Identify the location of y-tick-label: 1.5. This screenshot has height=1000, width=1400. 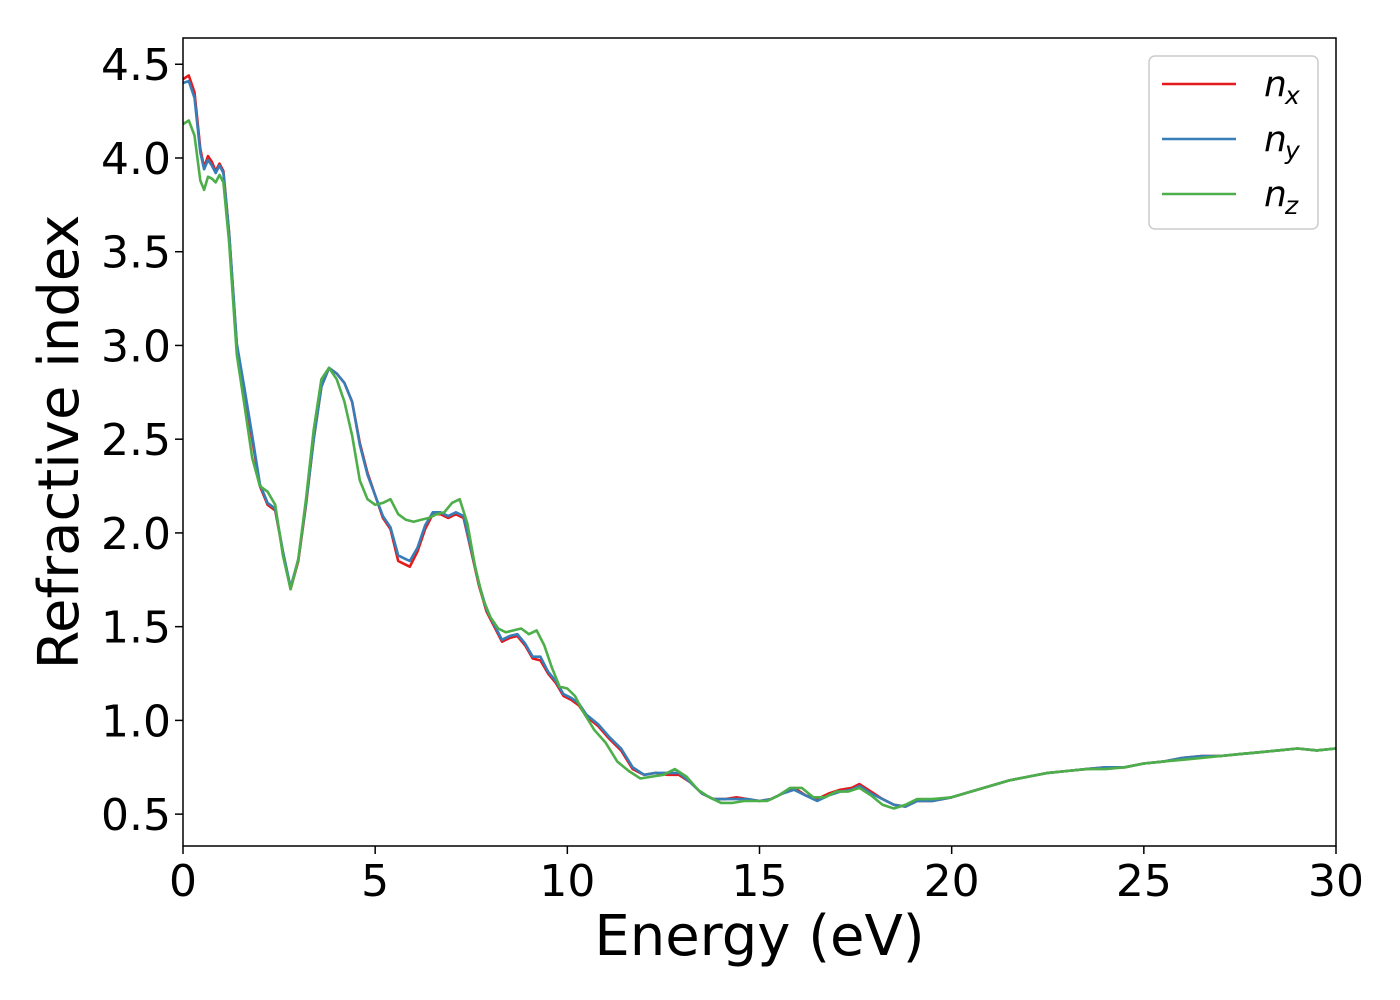
(136, 628).